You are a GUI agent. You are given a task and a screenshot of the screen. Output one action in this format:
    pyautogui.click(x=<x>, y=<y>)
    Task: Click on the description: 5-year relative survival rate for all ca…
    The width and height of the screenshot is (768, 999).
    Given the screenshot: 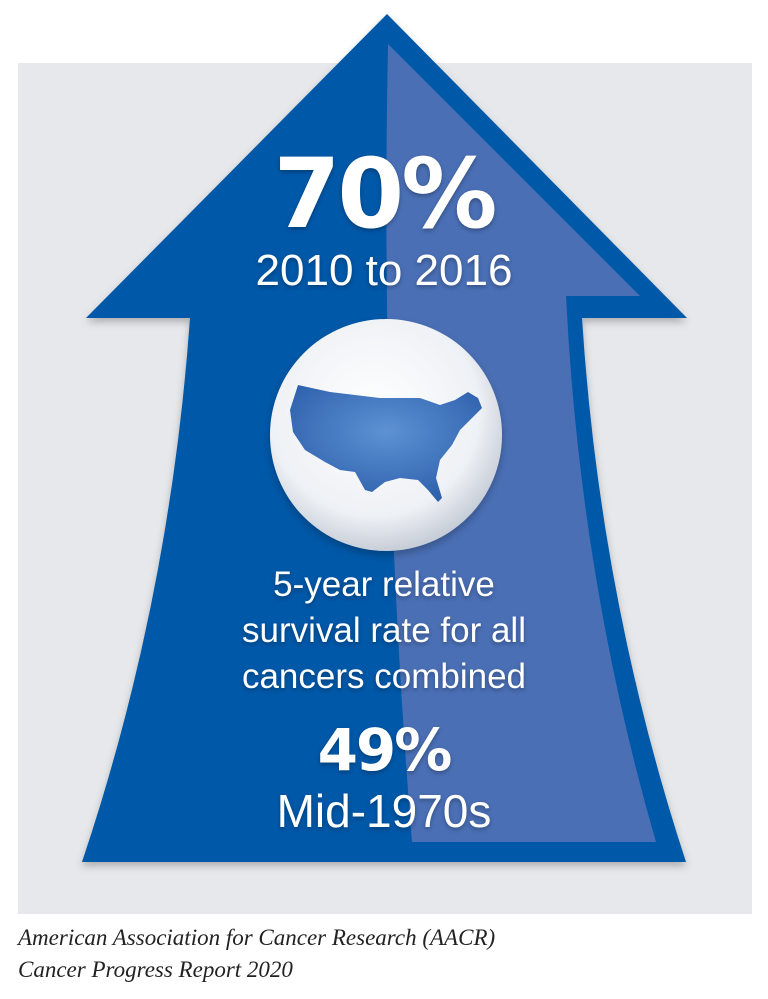 What is the action you would take?
    pyautogui.click(x=384, y=631)
    